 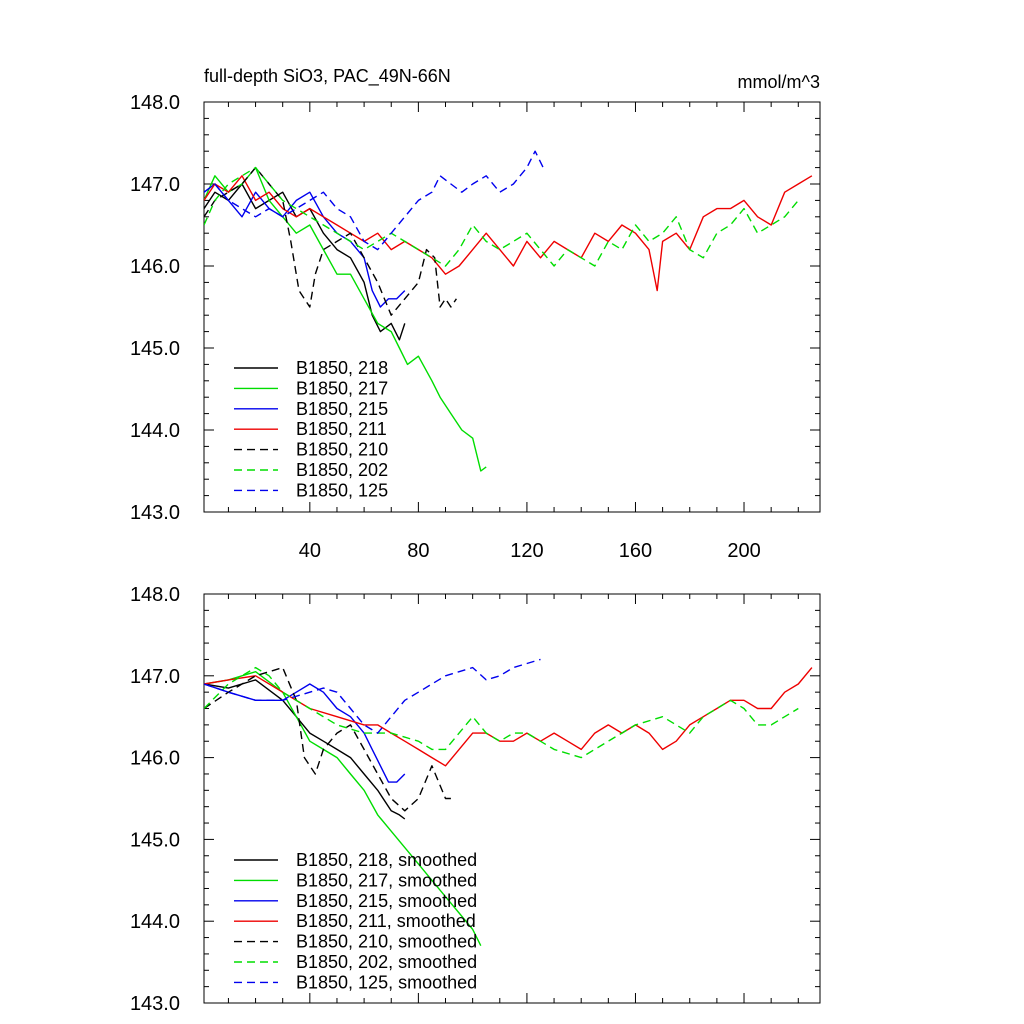 I want to click on legend-label: B1850, 217, so click(x=342, y=388).